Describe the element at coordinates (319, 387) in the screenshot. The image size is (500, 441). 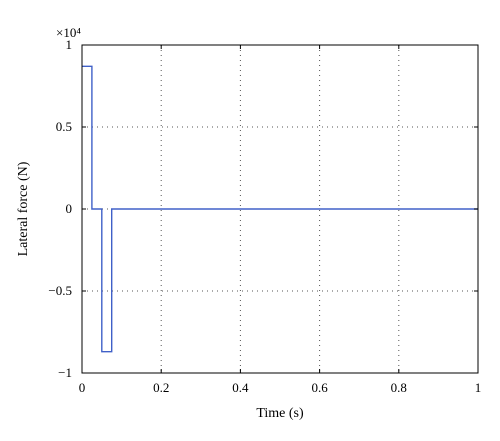
I see `x-tick-label: 0.6` at that location.